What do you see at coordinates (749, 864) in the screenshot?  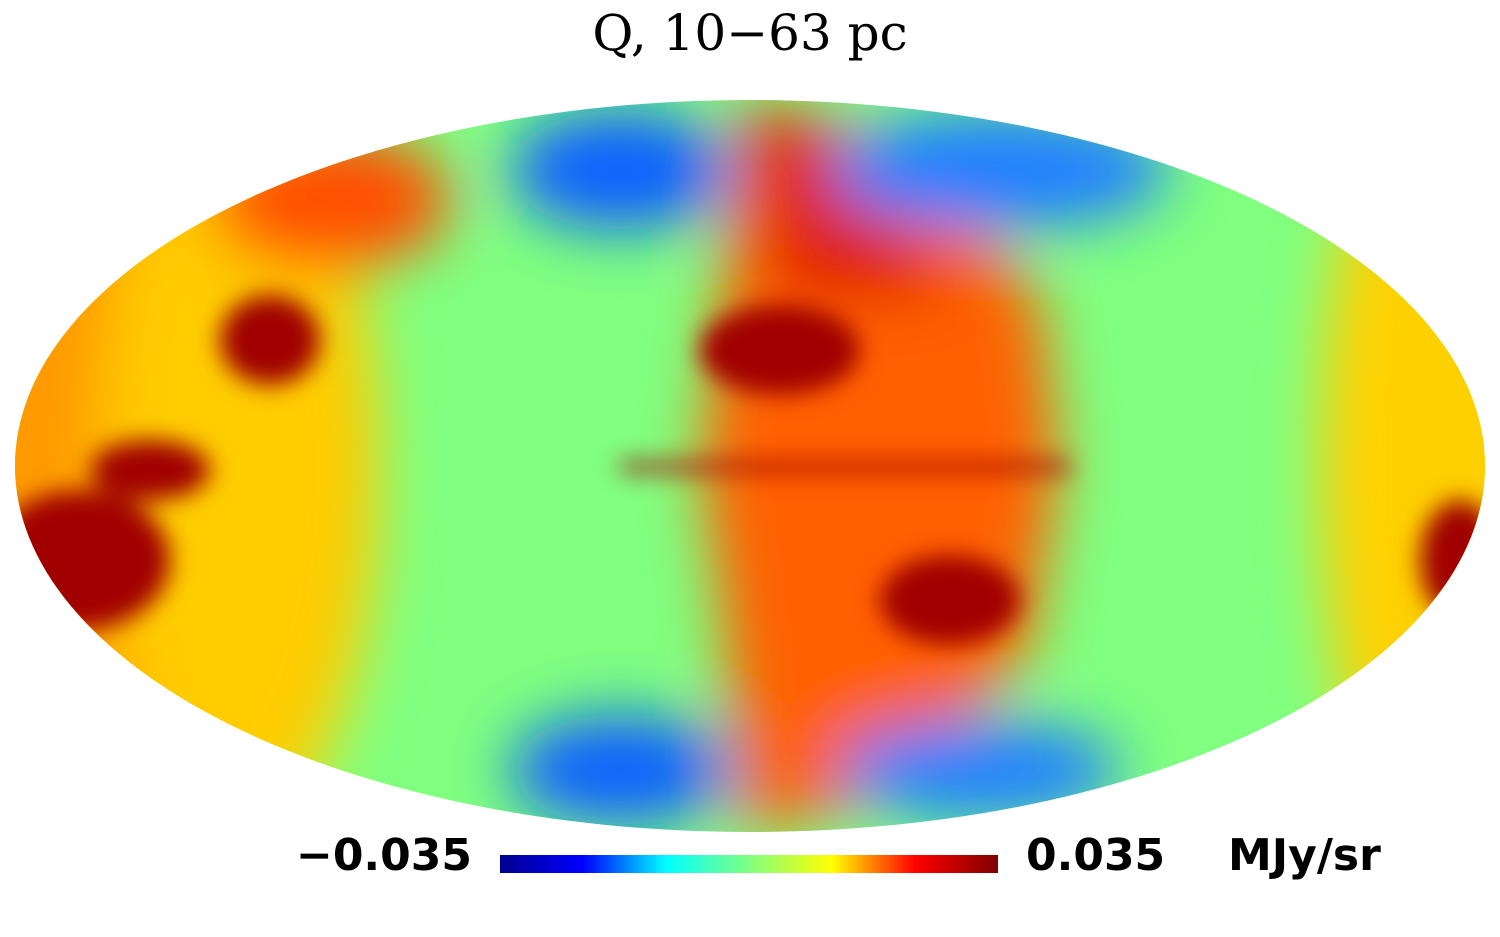 I see `colorbar` at bounding box center [749, 864].